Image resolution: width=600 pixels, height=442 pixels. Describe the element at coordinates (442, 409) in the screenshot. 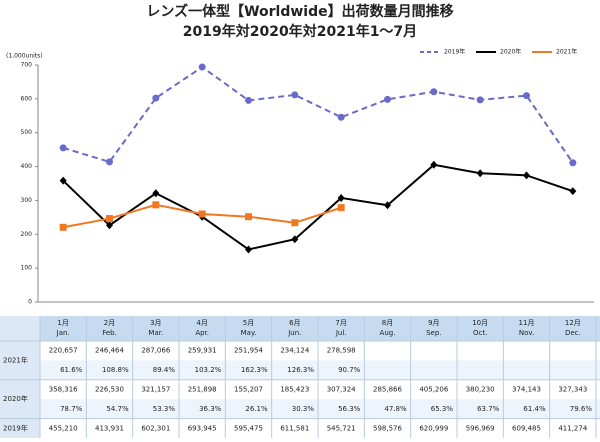

I see `table-ratio: 65.3%` at that location.